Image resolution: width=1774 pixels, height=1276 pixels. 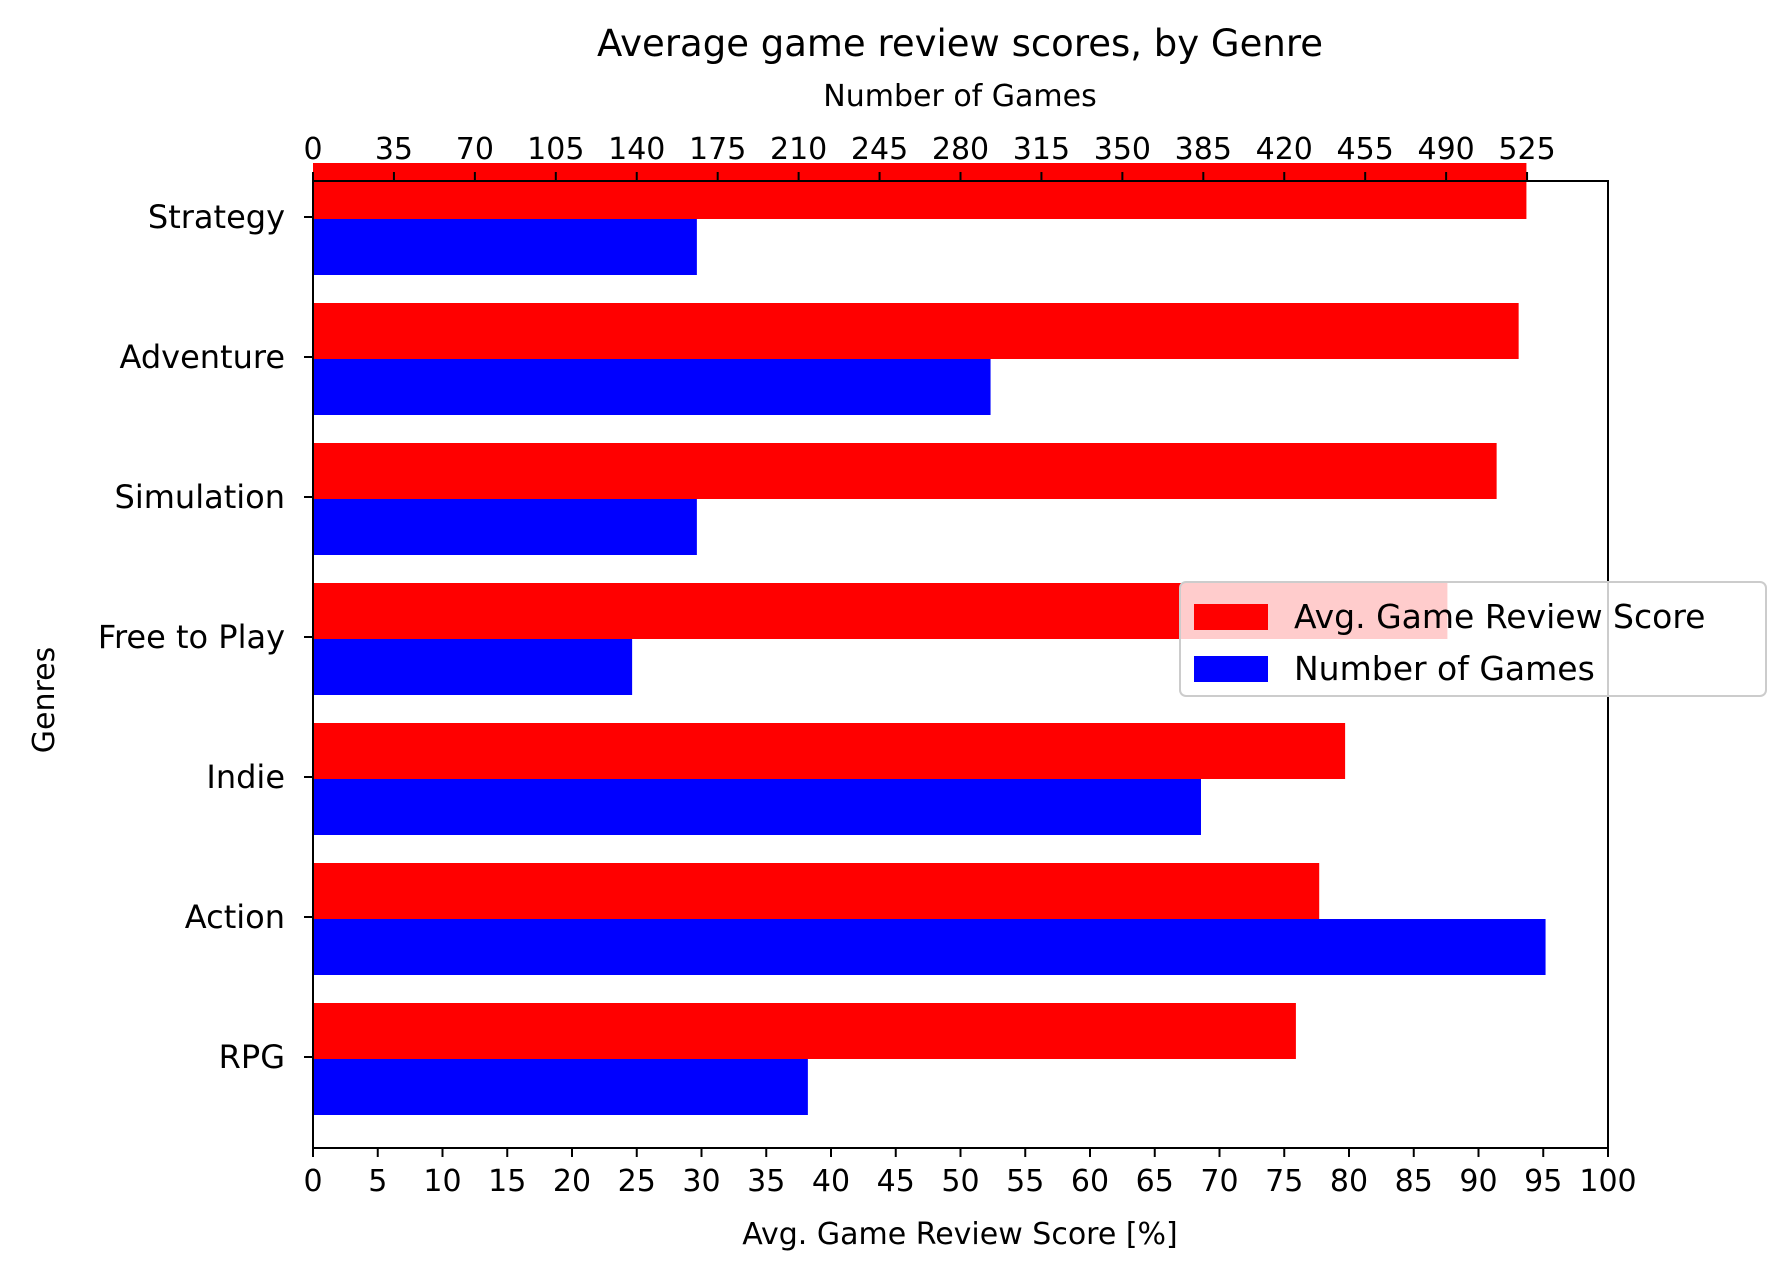 I want to click on top-tick-label: 525, so click(x=1526, y=149).